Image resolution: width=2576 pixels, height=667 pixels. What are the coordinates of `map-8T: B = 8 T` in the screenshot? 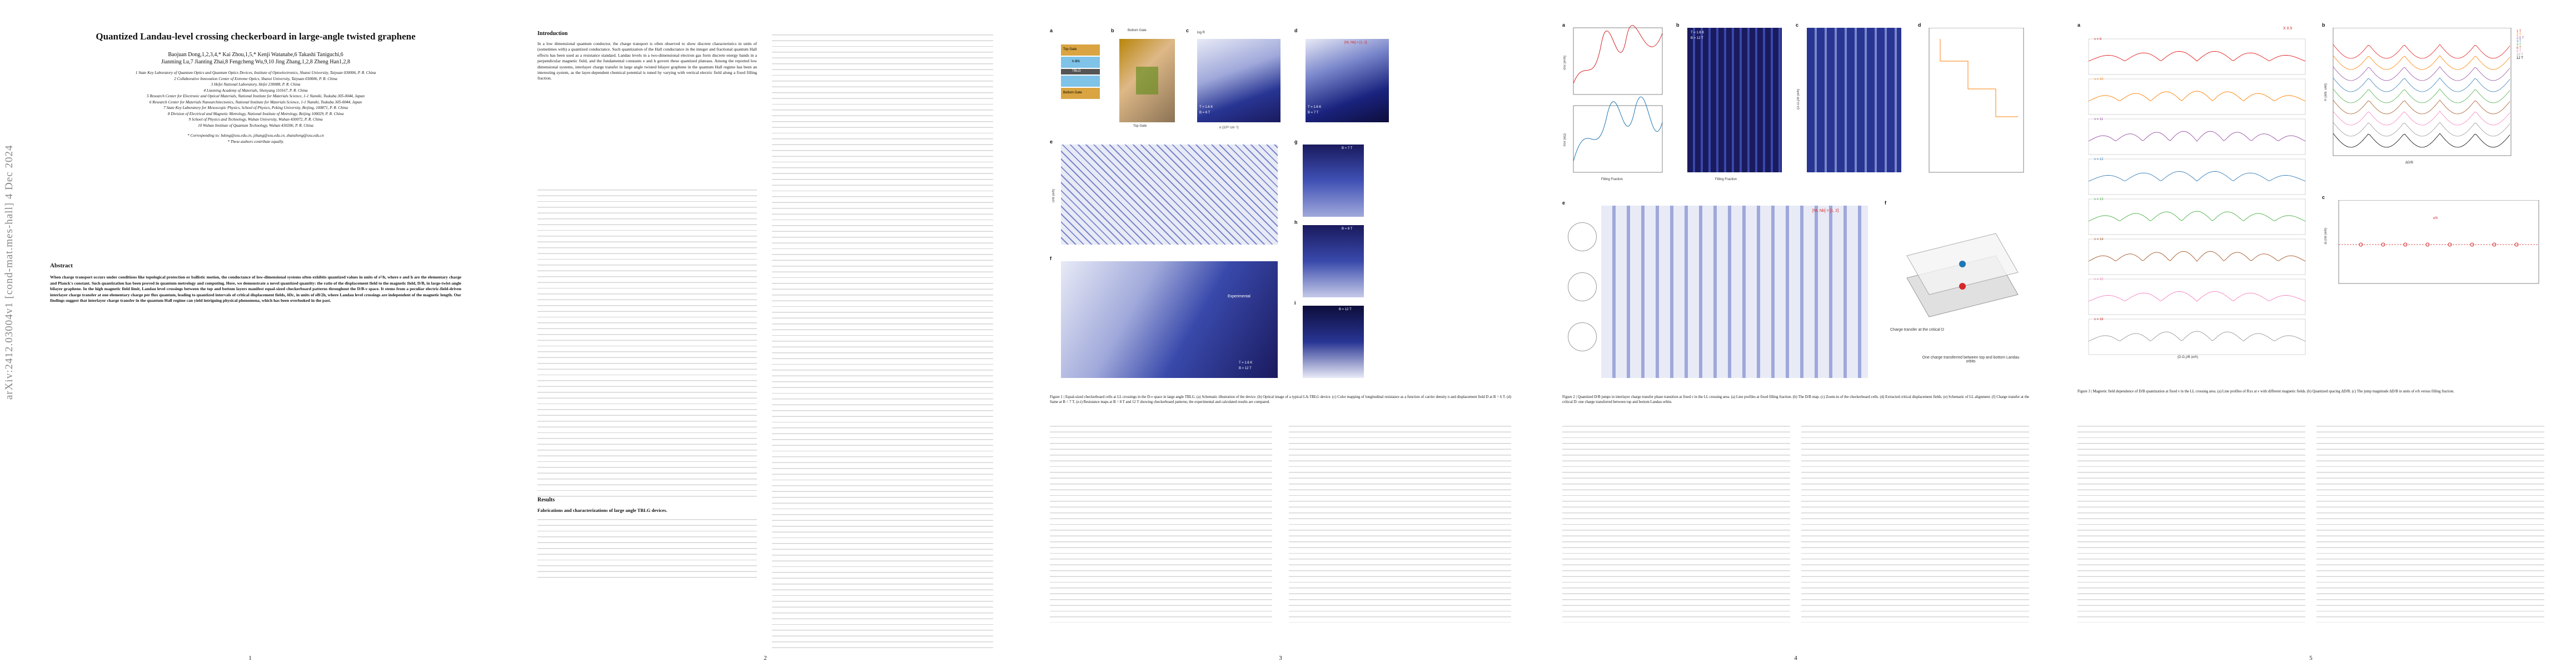 It's located at (1333, 261).